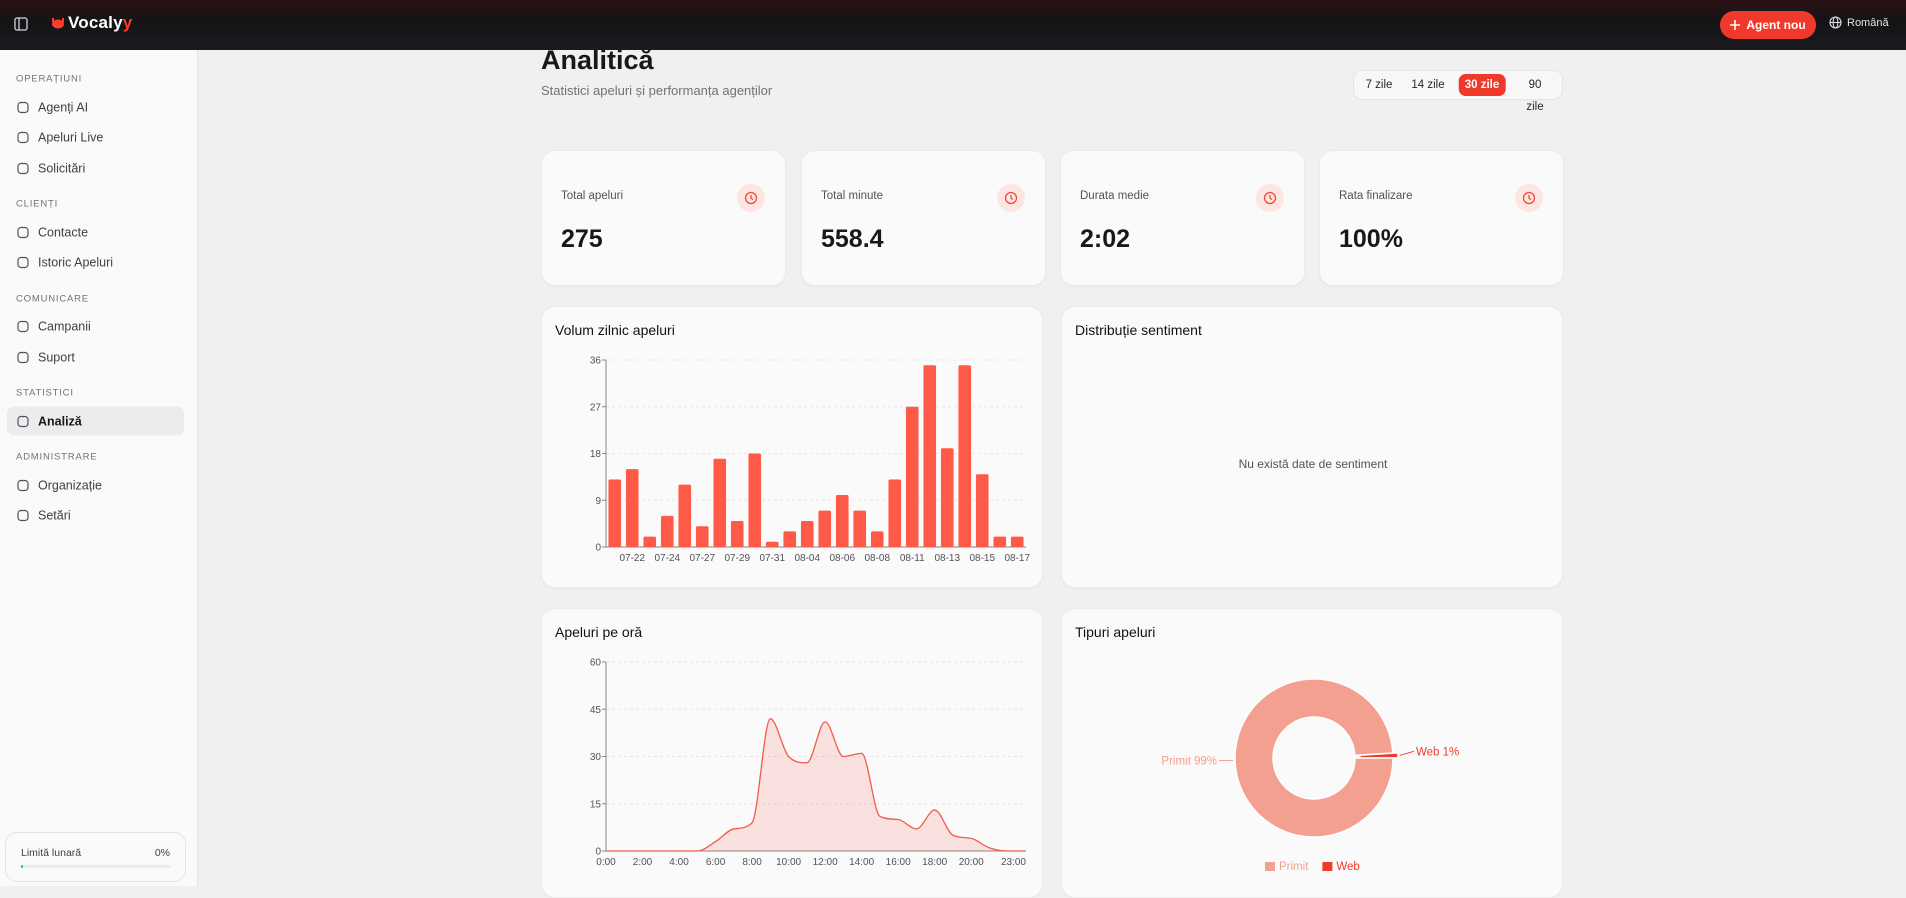  I want to click on globe-icon, so click(1835, 22).